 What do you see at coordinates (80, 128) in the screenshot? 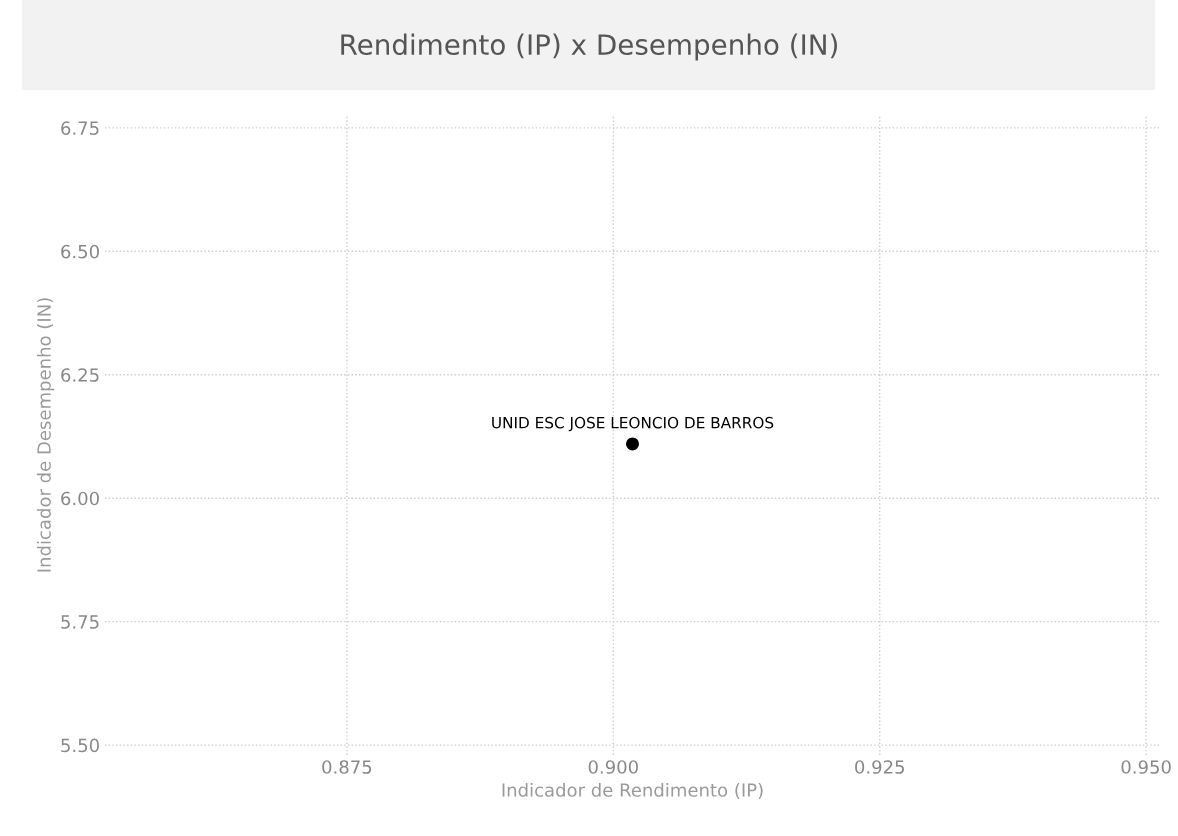
I see `y-tick-label: 6.75` at bounding box center [80, 128].